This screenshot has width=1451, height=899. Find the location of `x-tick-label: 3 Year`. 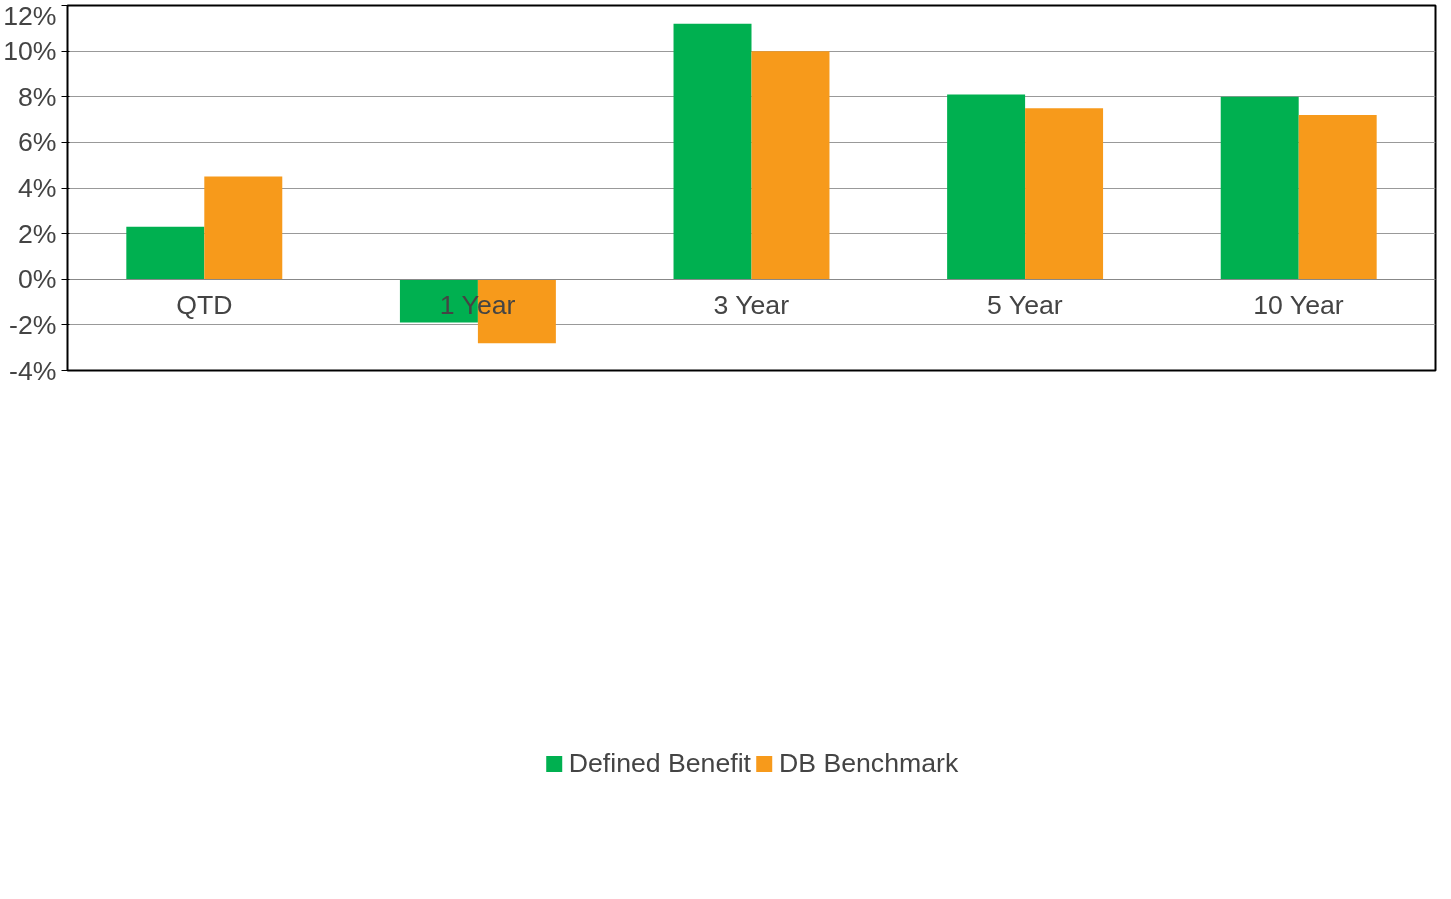

x-tick-label: 3 Year is located at coordinates (751, 305).